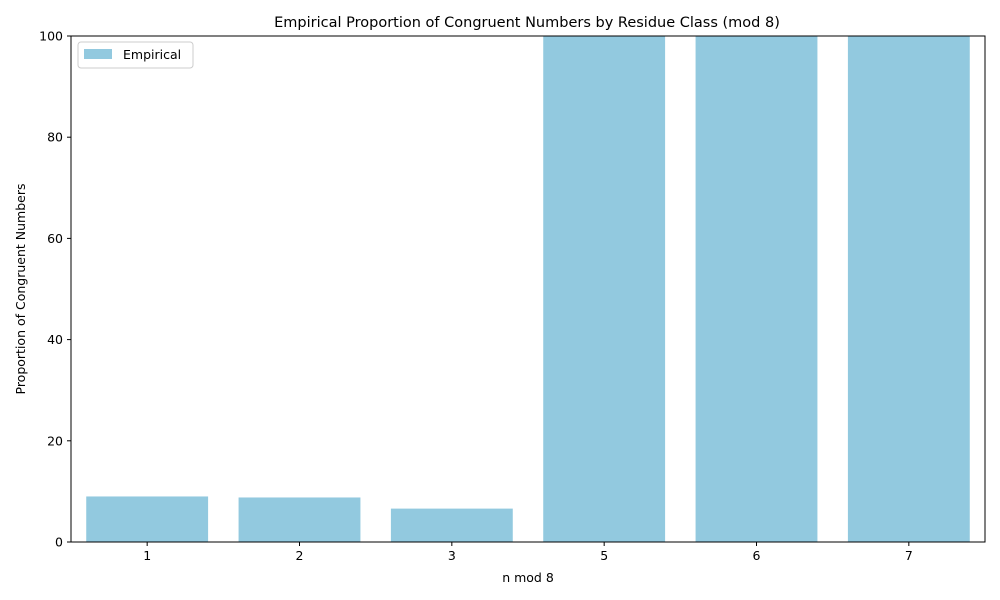 This screenshot has width=1000, height=600. I want to click on y-tick-label-40: 40, so click(55, 339).